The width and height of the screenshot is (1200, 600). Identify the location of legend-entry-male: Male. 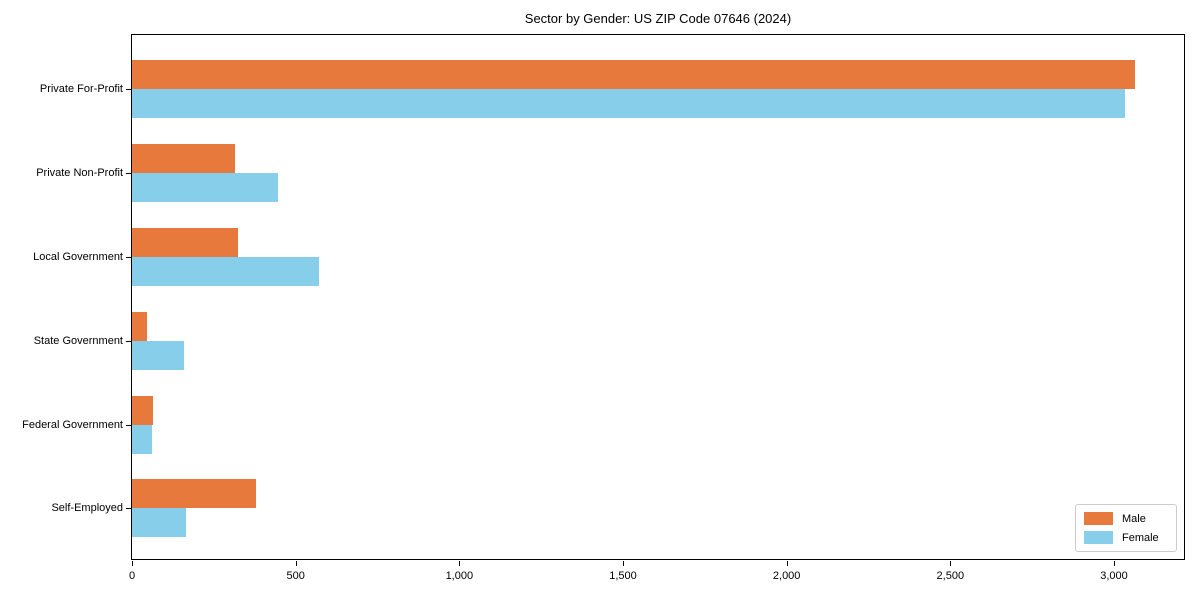
(1125, 518).